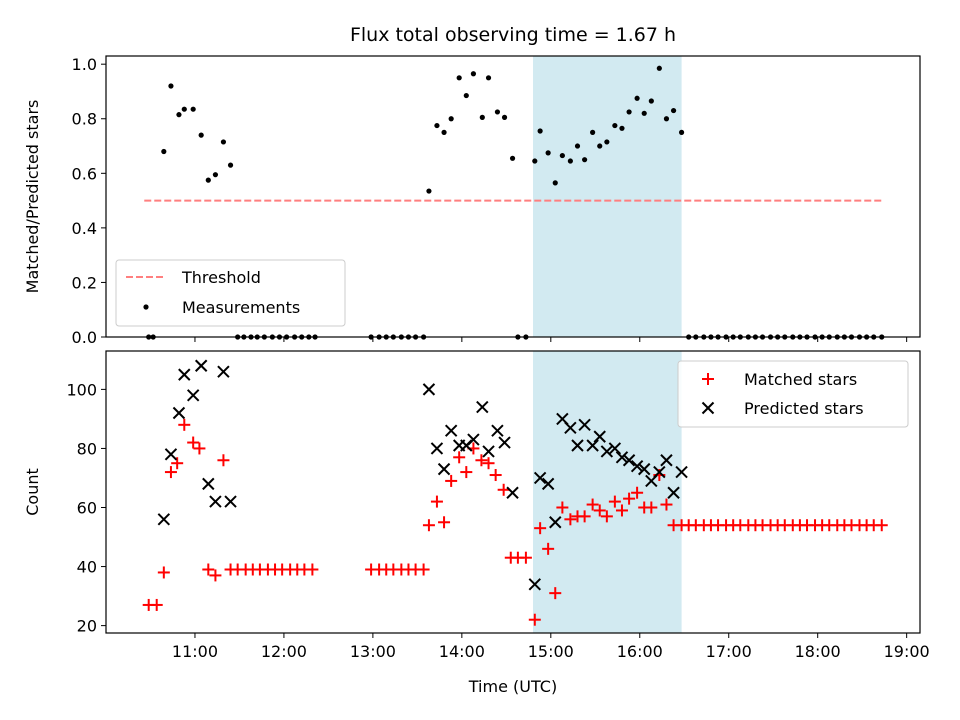 This screenshot has height=720, width=960. What do you see at coordinates (462, 651) in the screenshot?
I see `x-tick-label: 14:00` at bounding box center [462, 651].